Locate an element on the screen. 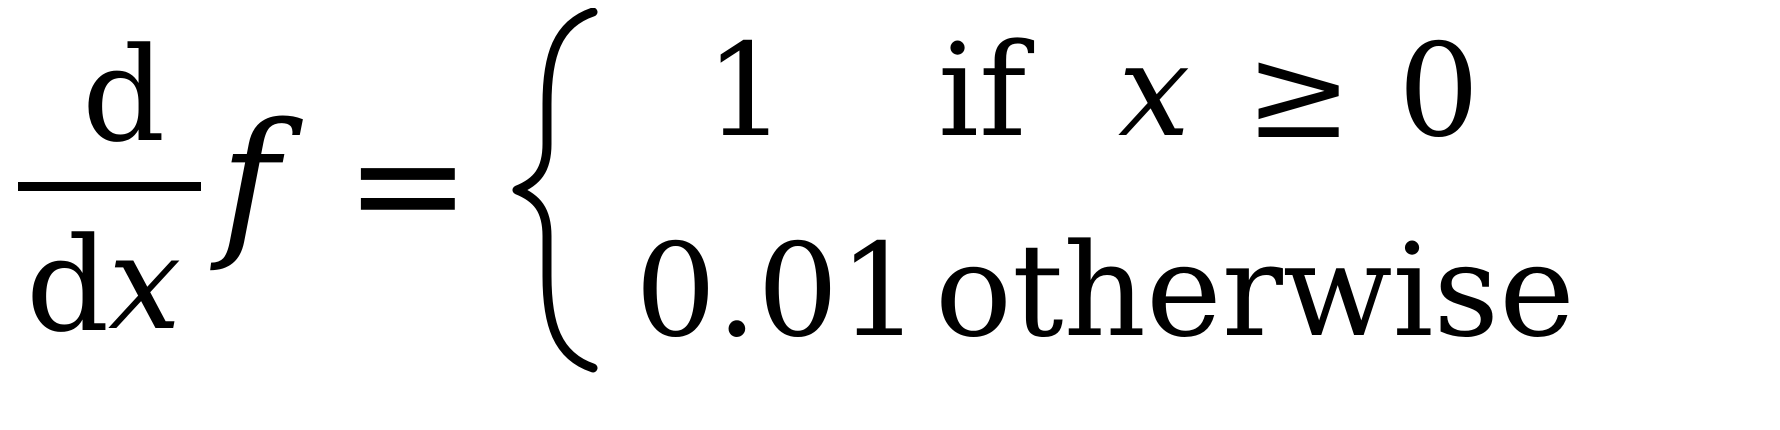 This screenshot has height=430, width=1780. case-2-value: 0.01 is located at coordinates (777, 291).